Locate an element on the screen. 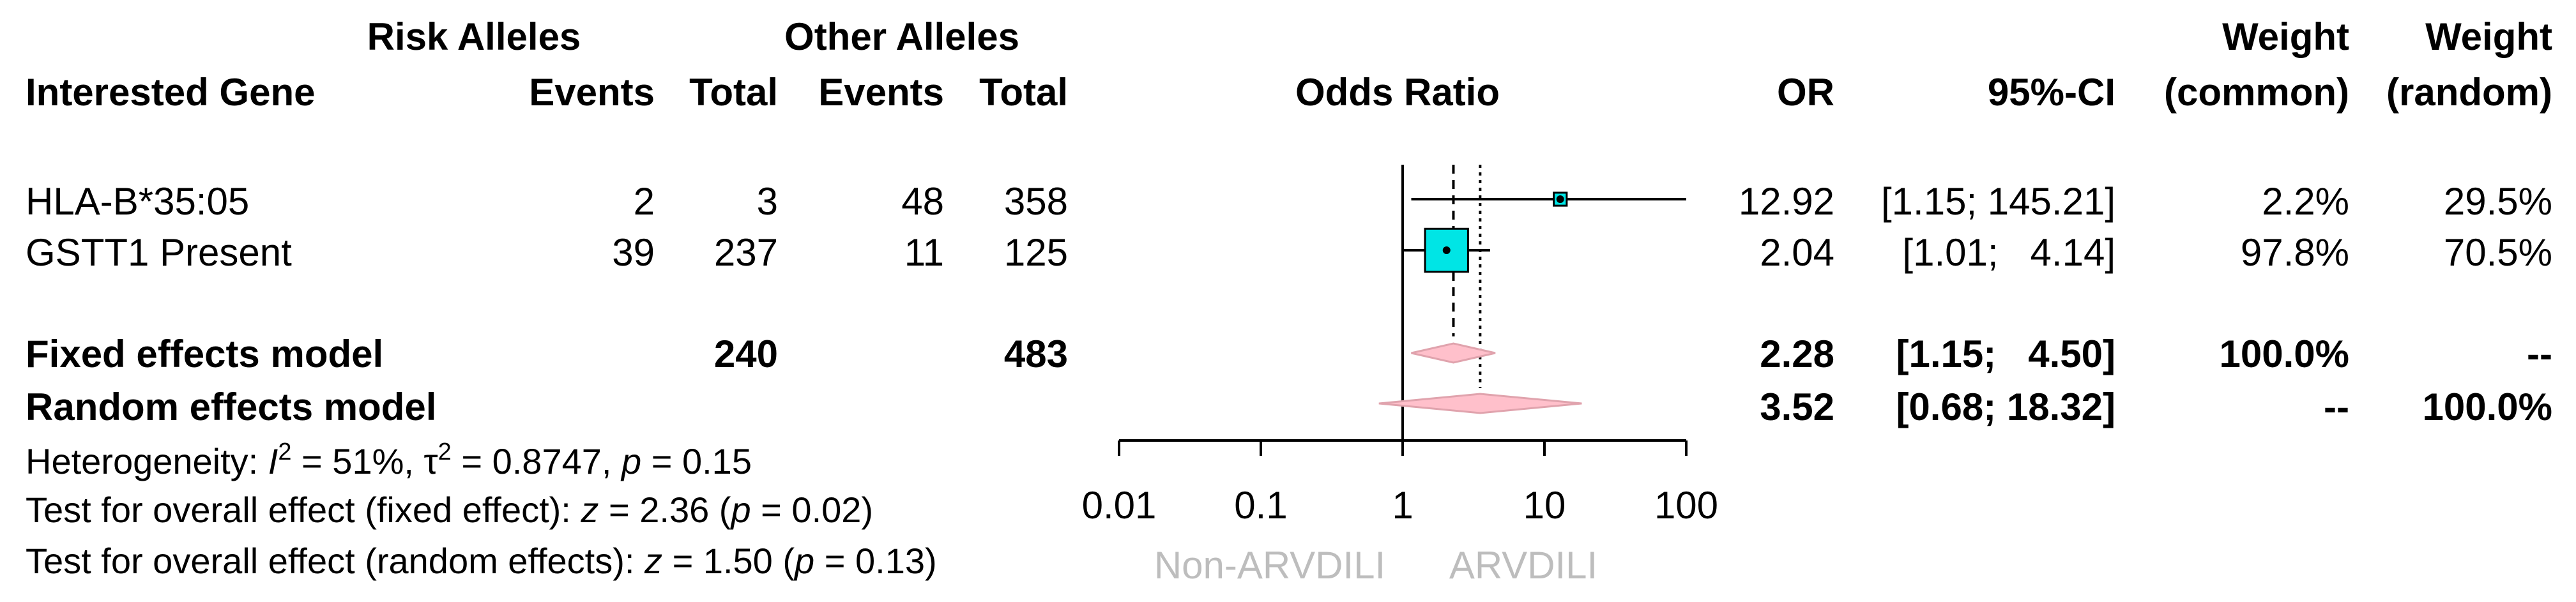 Image resolution: width=2576 pixels, height=602 pixels. risk-alleles-header: Risk Alleles is located at coordinates (474, 36).